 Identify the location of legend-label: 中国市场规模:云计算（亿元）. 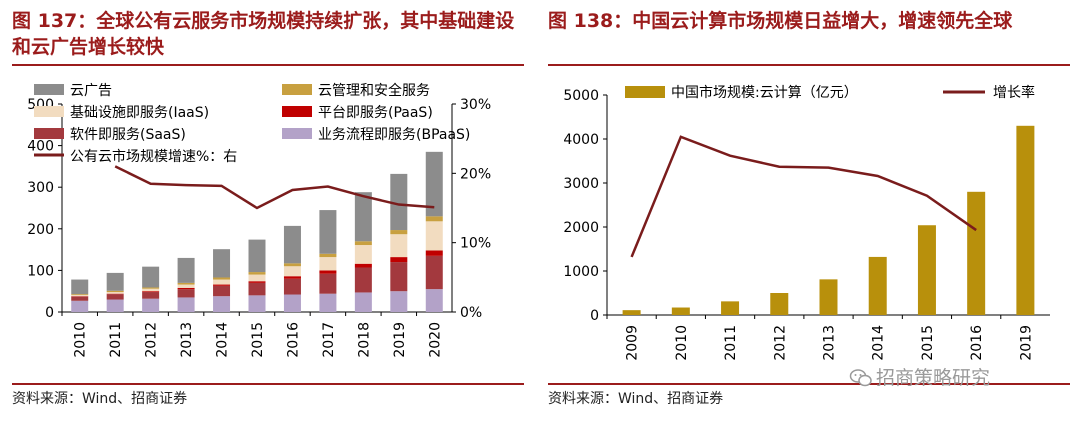
(764, 92).